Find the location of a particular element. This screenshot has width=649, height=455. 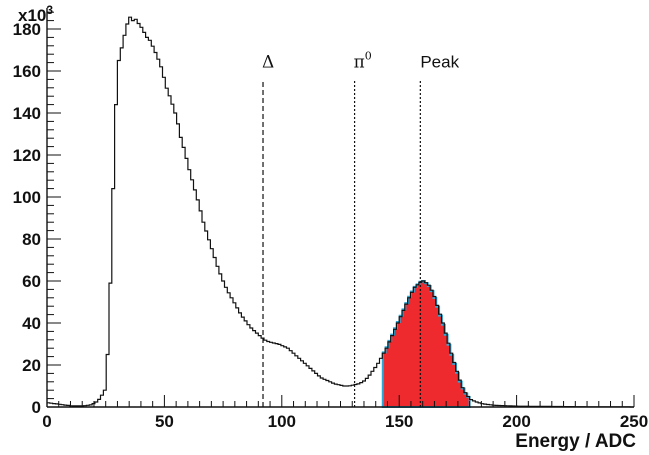

x-tick-label: 150 is located at coordinates (399, 421).